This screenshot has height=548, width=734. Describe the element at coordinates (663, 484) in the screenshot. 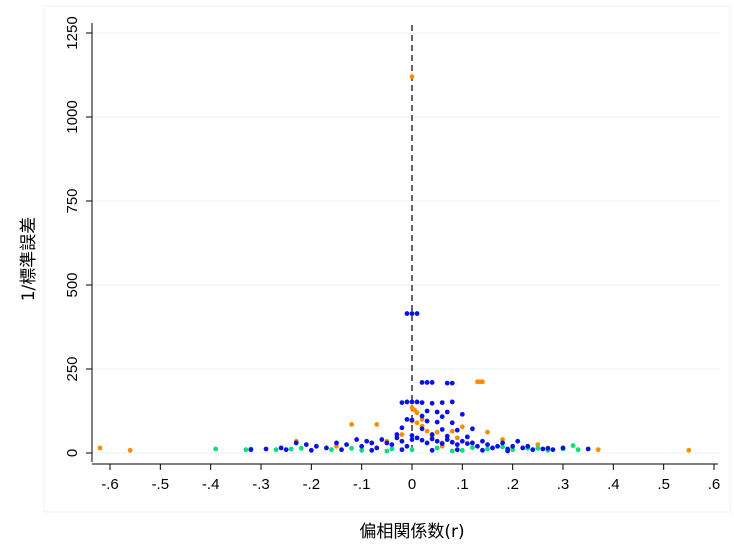

I see `x-tick-label: .5` at that location.